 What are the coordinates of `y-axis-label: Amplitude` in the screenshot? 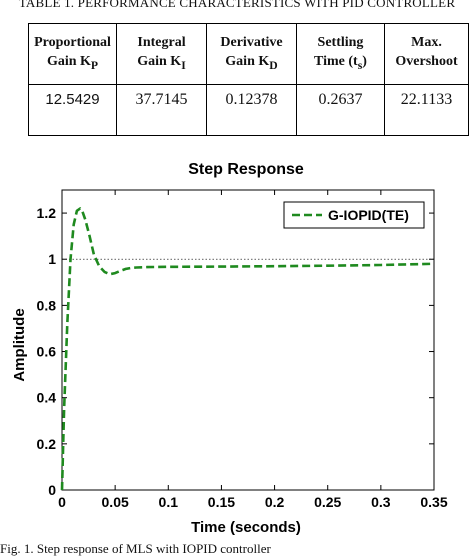 It's located at (19, 344).